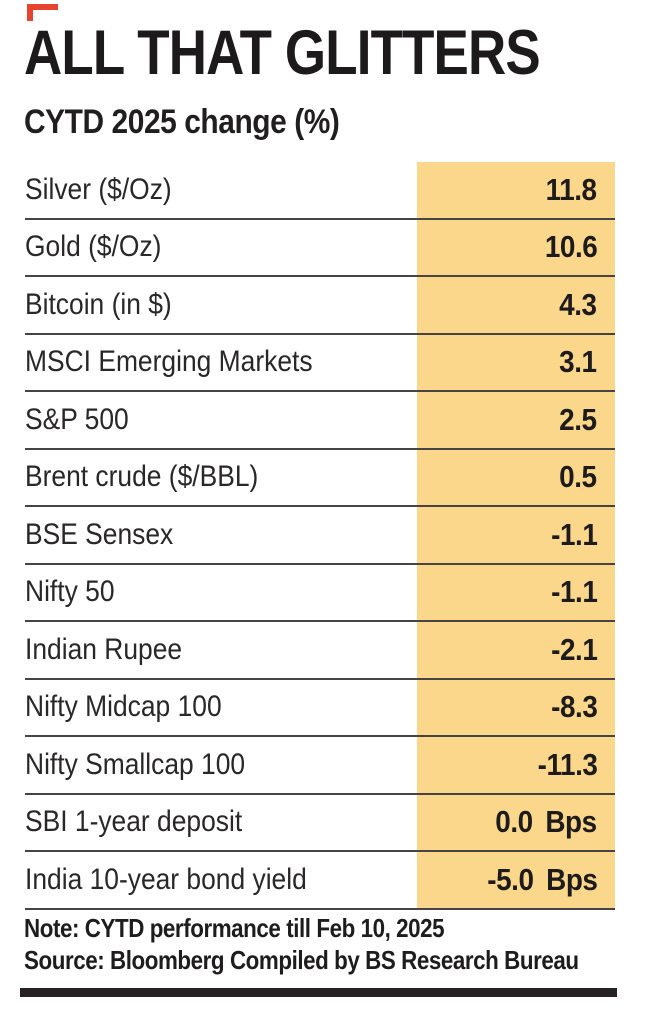 The image size is (651, 1024). I want to click on row-value: 3.1, so click(578, 362).